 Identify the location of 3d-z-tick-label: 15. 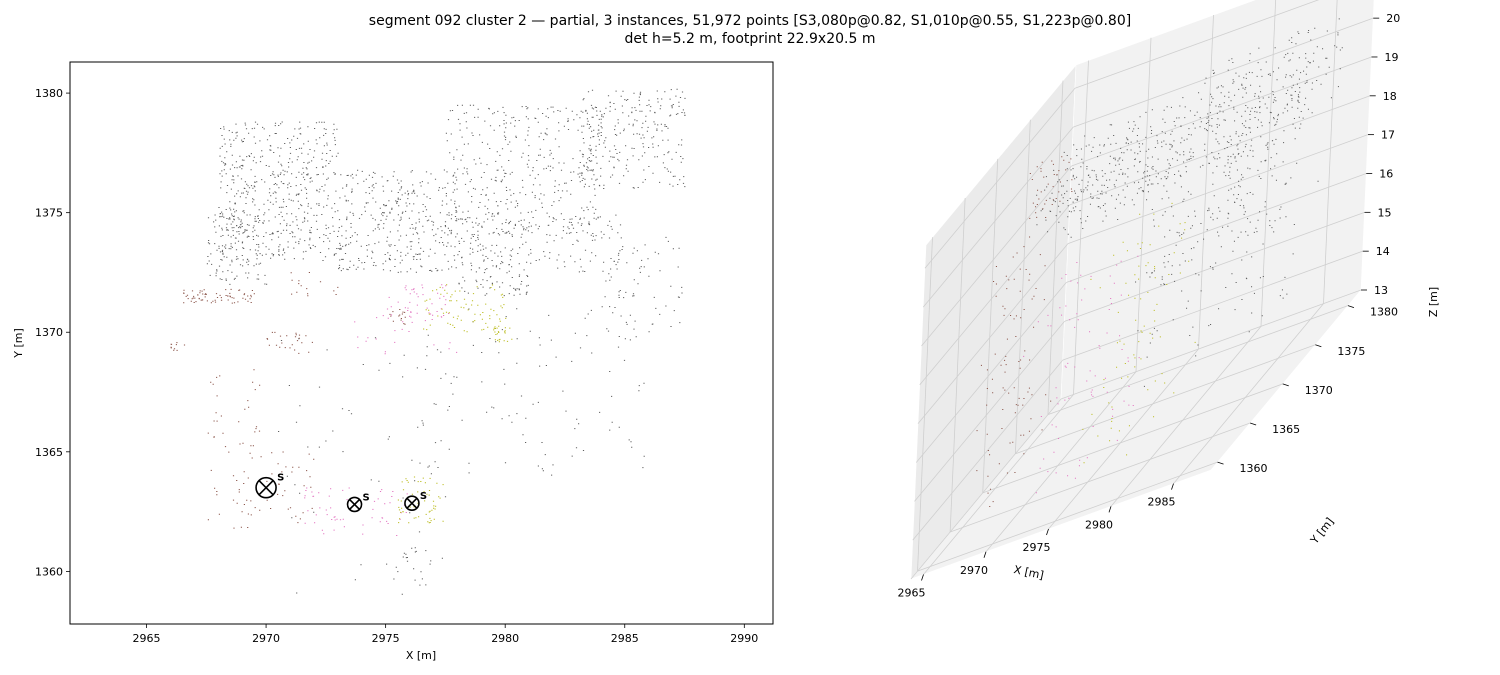
(1384, 212).